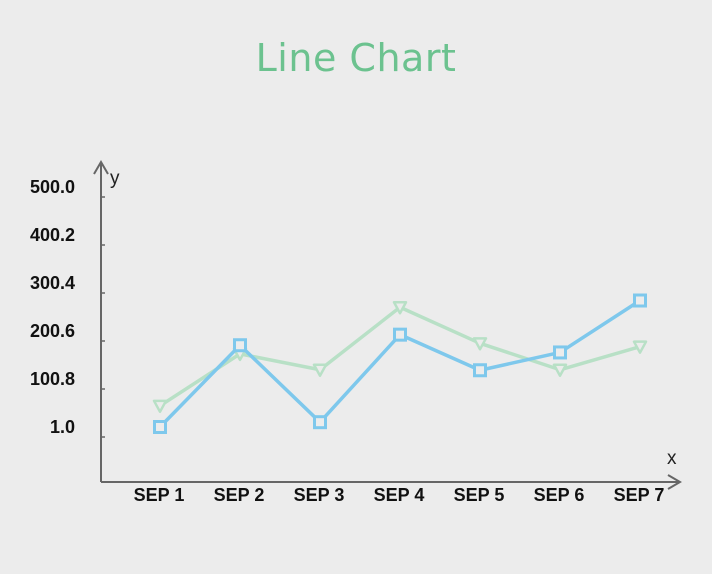 The width and height of the screenshot is (712, 574). Describe the element at coordinates (639, 495) in the screenshot. I see `x-tick-label: SEP 7` at that location.